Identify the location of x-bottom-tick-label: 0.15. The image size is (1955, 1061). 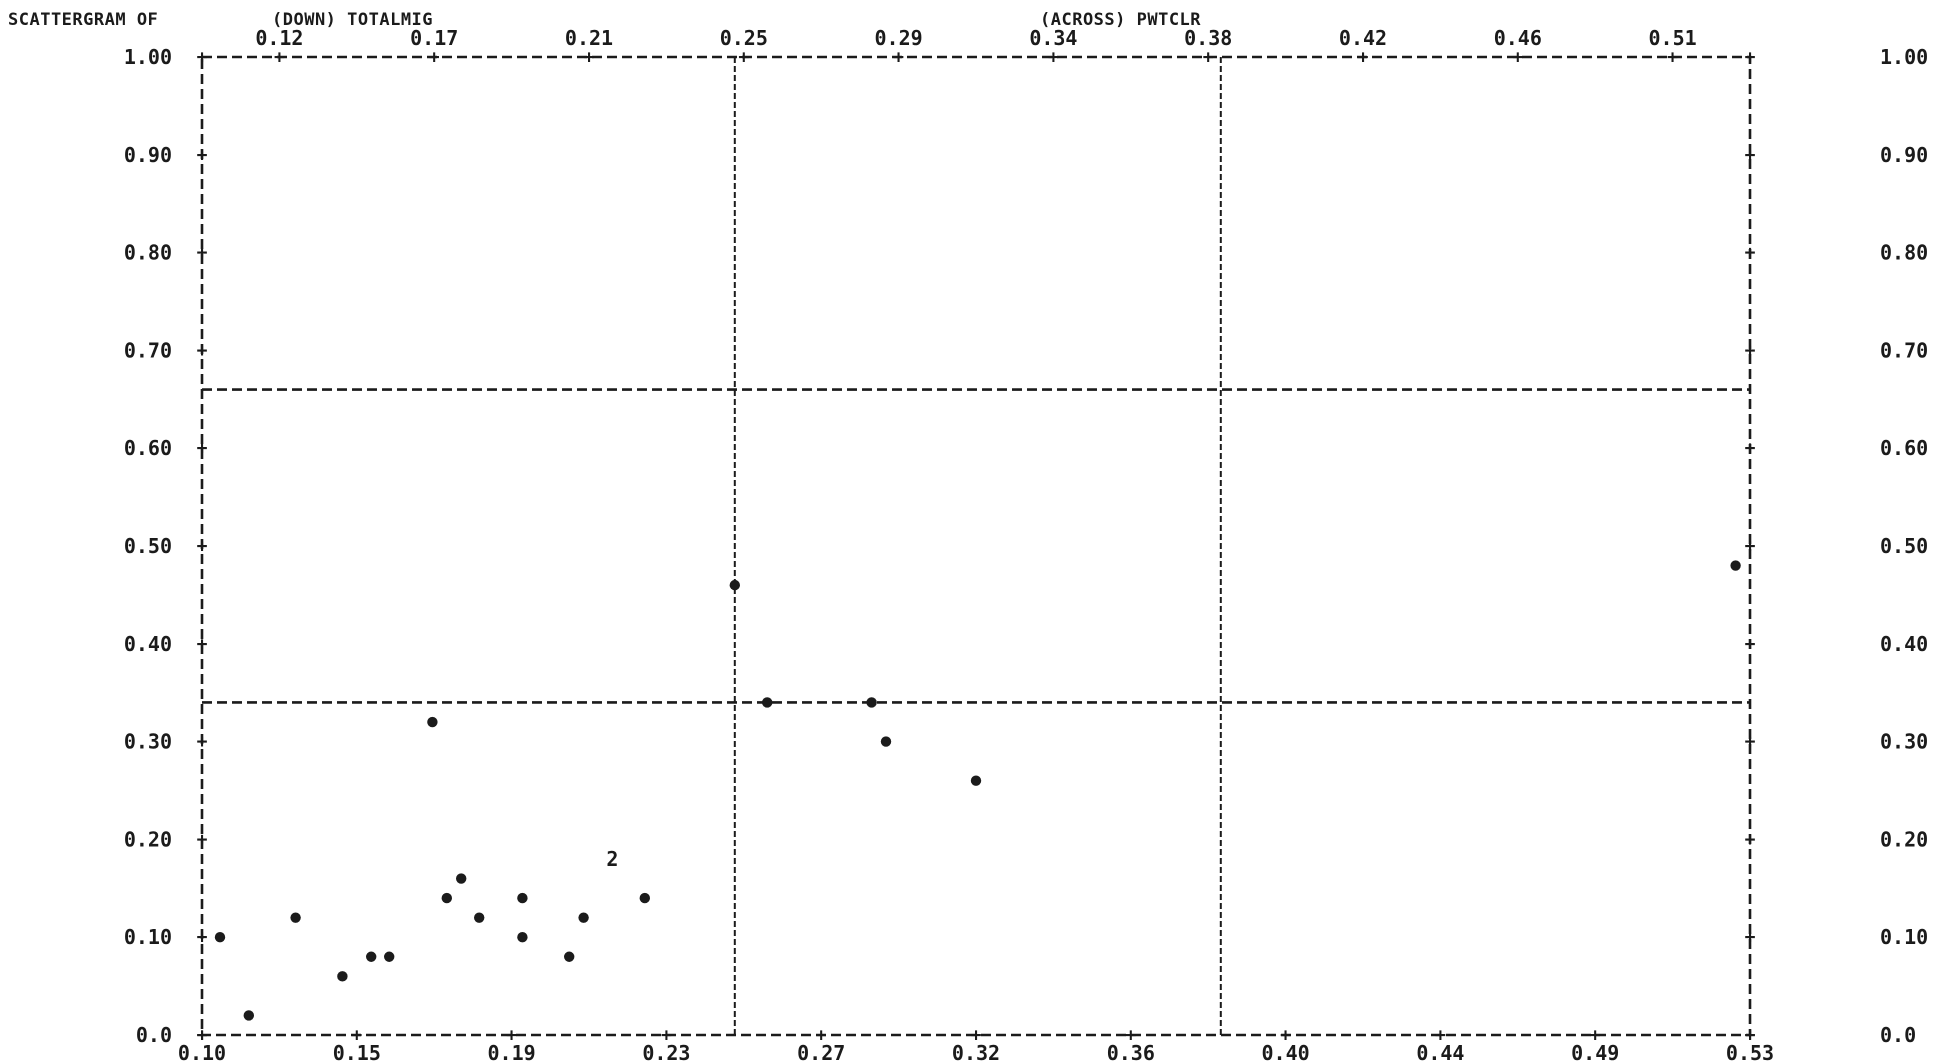
(357, 1051).